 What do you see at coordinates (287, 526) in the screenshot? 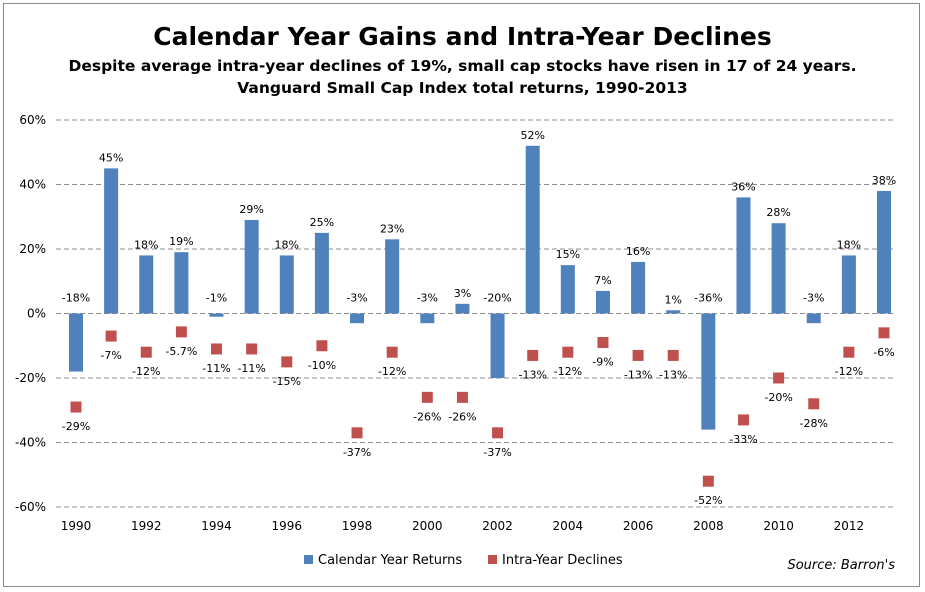
I see `x-tick-label: 1996` at bounding box center [287, 526].